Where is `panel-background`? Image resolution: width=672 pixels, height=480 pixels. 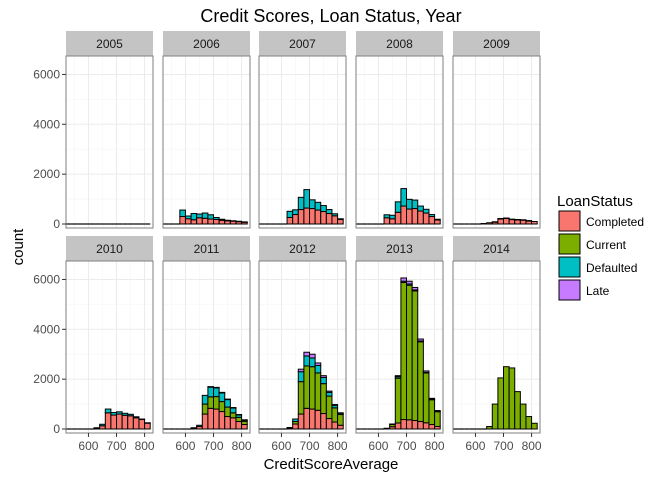 panel-background is located at coordinates (496, 142).